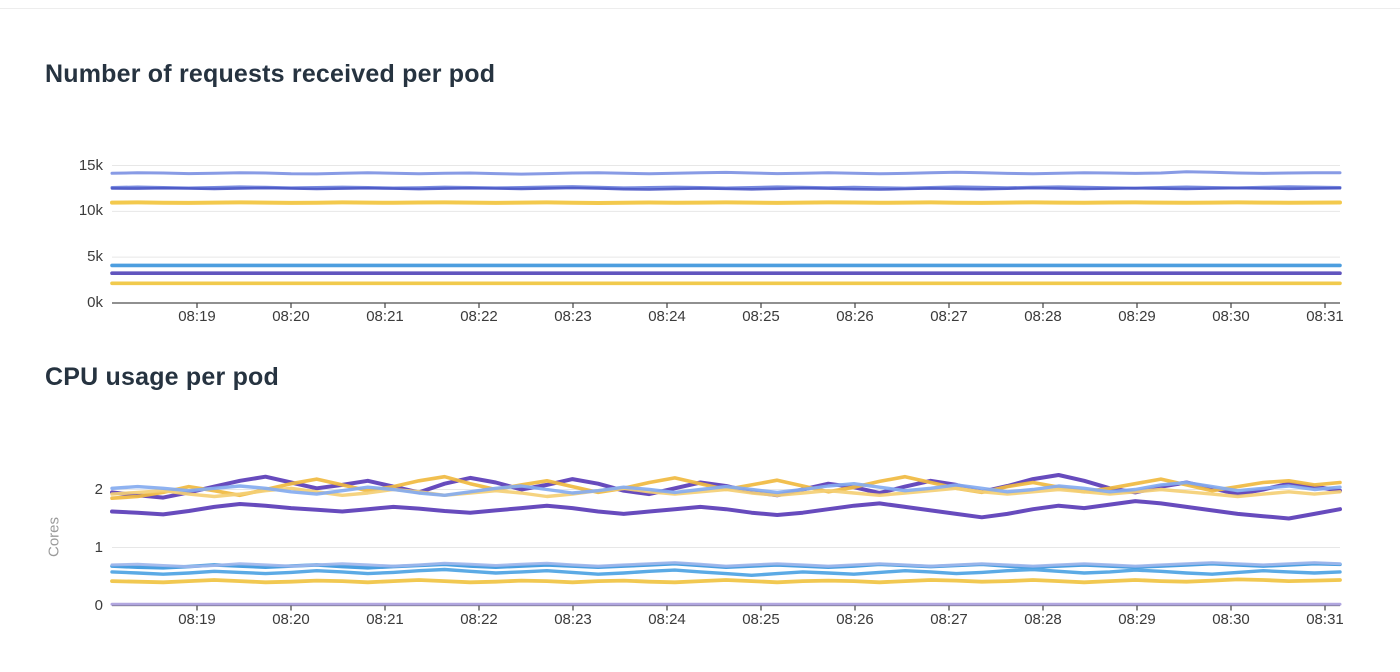  What do you see at coordinates (95, 302) in the screenshot?
I see `y-tick-label: 0k` at bounding box center [95, 302].